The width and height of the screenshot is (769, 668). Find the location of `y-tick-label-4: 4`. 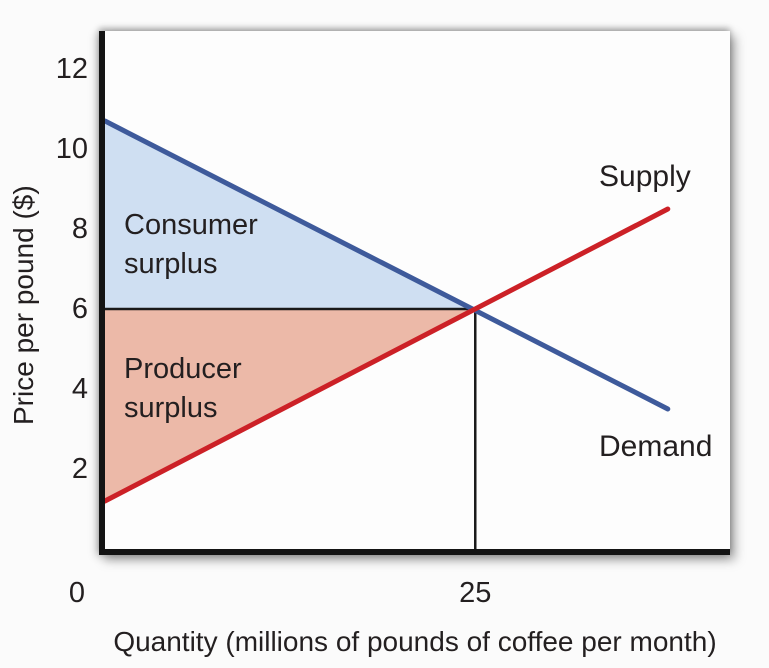

y-tick-label-4: 4 is located at coordinates (79, 389).